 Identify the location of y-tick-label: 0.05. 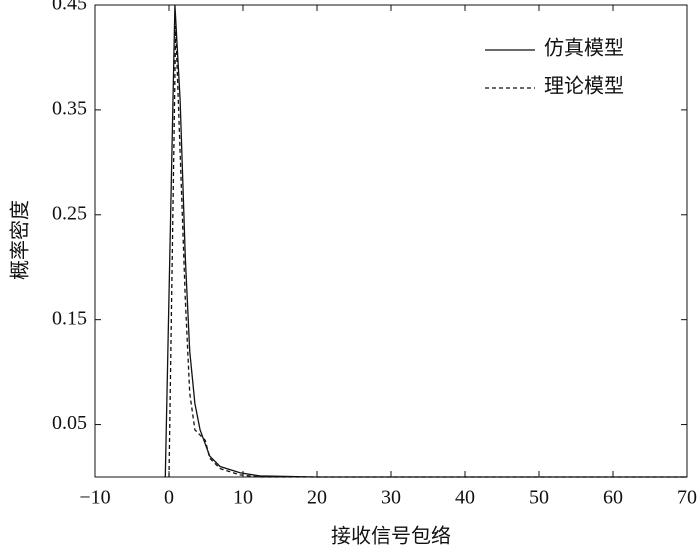
(69, 423).